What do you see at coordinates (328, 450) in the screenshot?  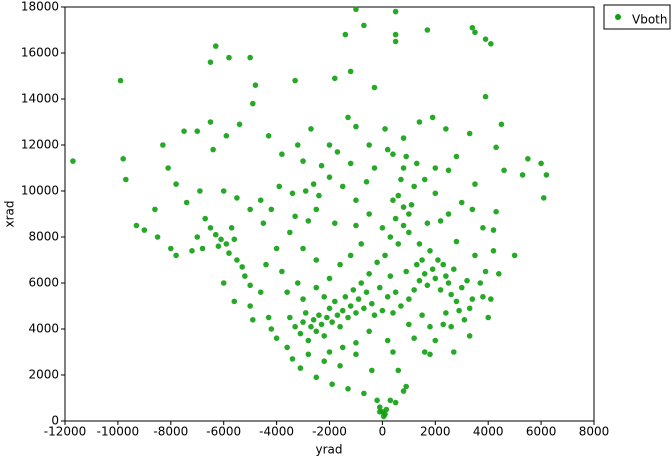 I see `x-axis-label: yrad` at bounding box center [328, 450].